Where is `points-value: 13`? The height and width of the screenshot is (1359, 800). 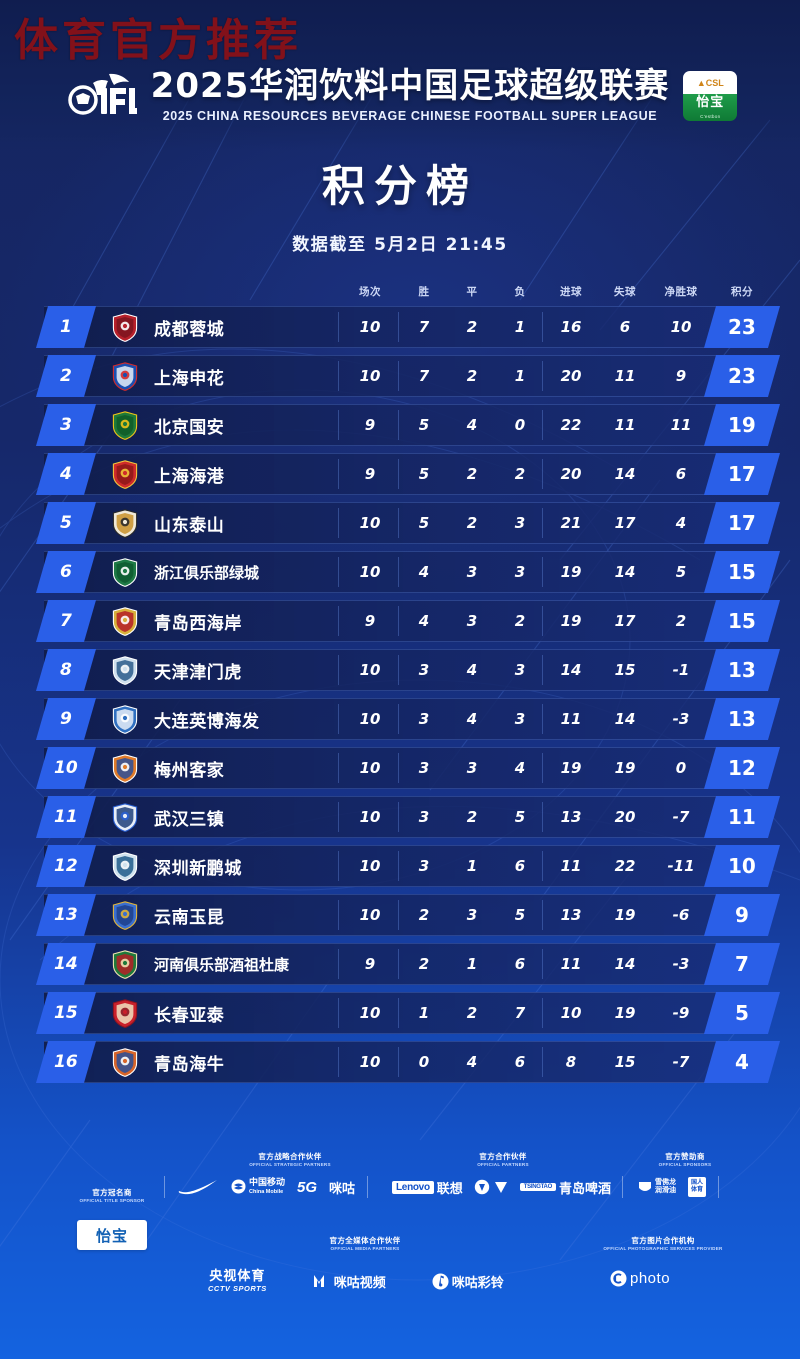 points-value: 13 is located at coordinates (742, 670).